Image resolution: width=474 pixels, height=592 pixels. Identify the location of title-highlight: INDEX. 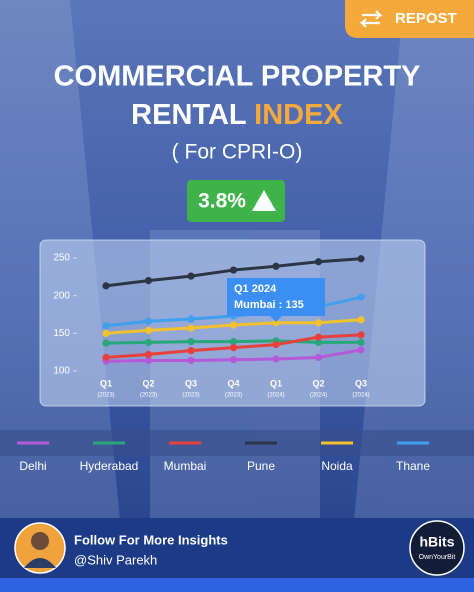
(298, 115).